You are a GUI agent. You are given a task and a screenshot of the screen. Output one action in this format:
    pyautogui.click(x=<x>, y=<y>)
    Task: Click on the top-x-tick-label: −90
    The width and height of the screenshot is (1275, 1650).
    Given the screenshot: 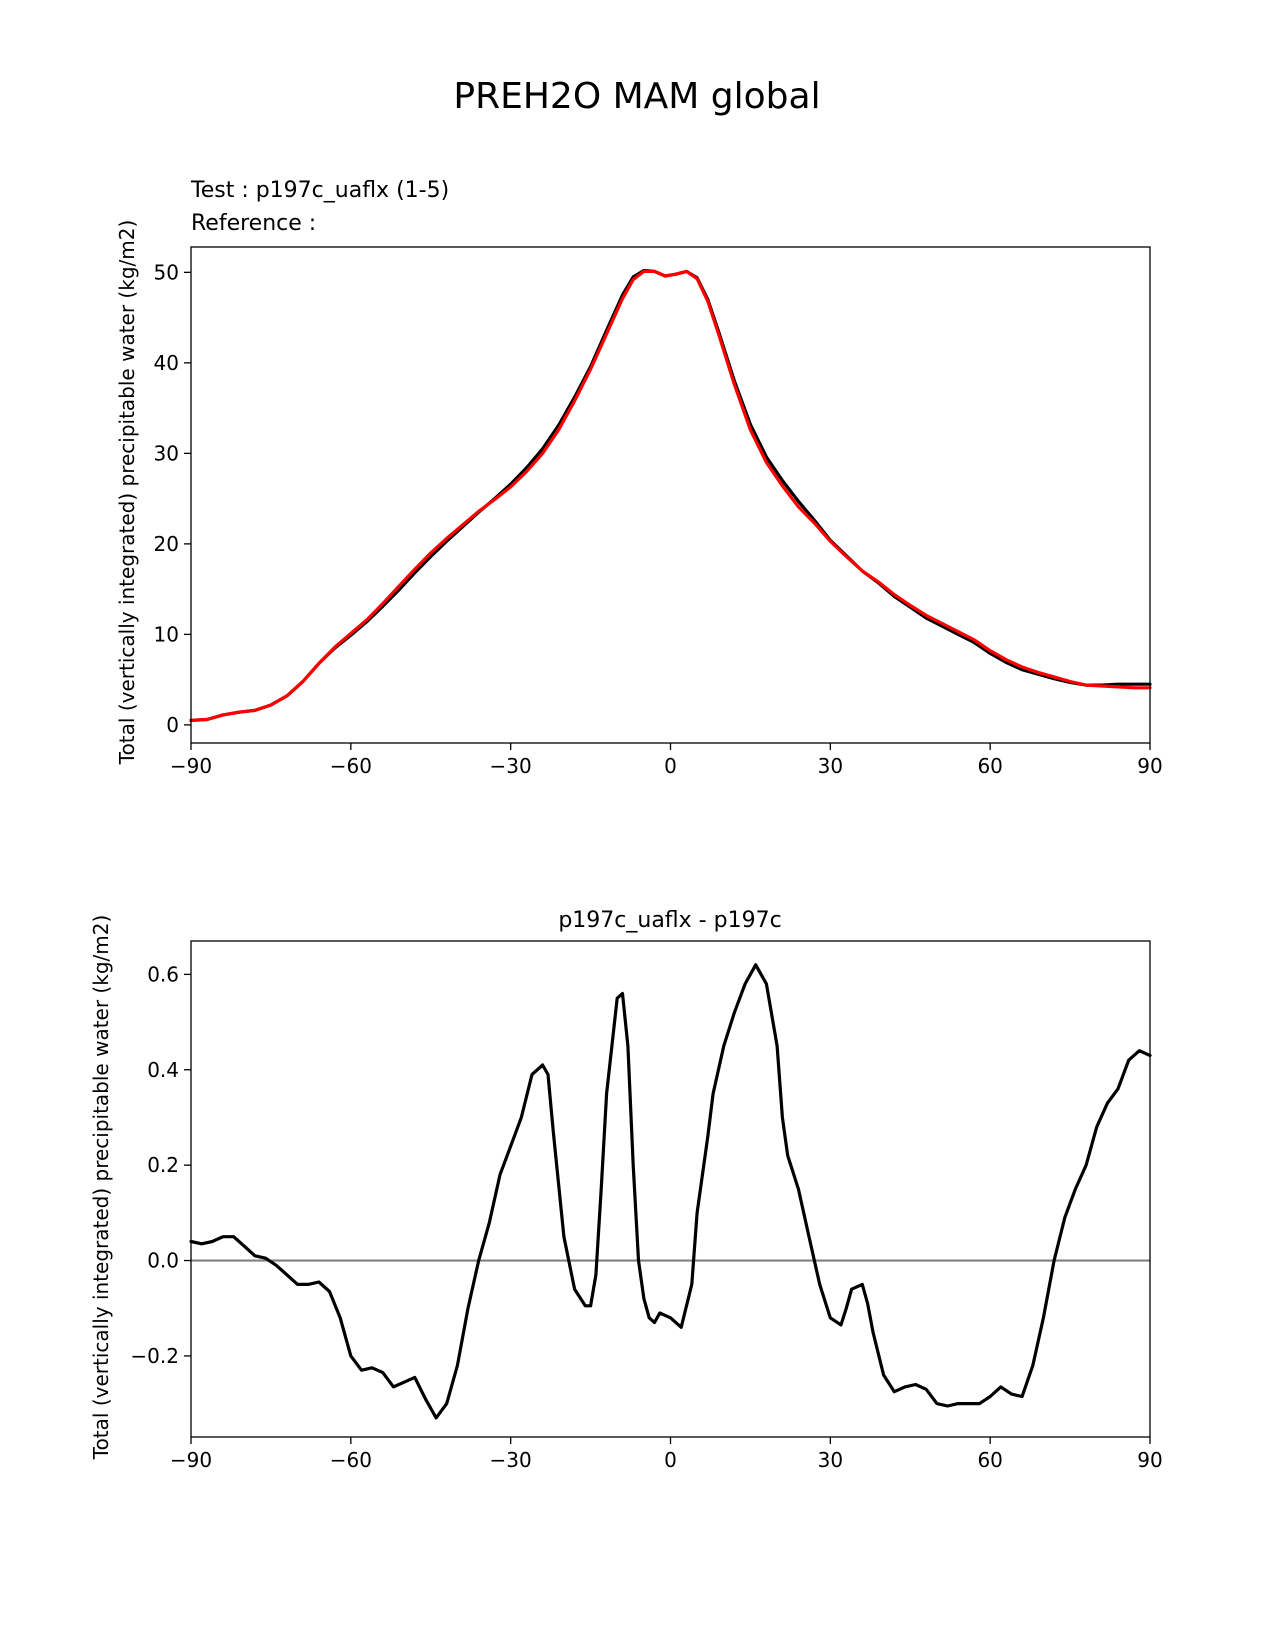 What is the action you would take?
    pyautogui.click(x=191, y=766)
    